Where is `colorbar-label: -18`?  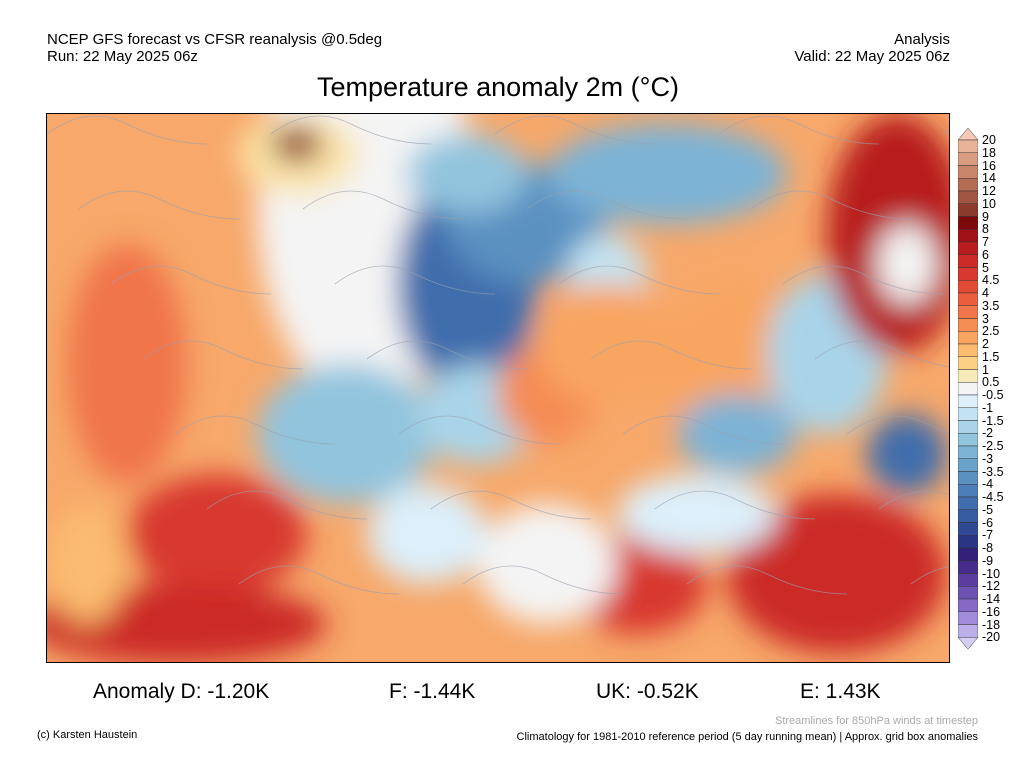 colorbar-label: -18 is located at coordinates (991, 624).